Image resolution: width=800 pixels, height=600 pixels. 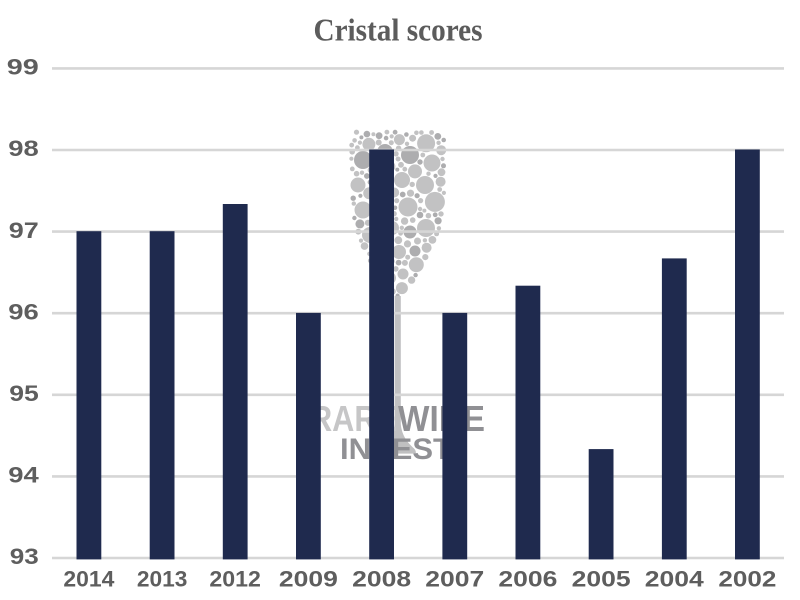 What do you see at coordinates (24, 393) in the screenshot?
I see `svg-text: 95` at bounding box center [24, 393].